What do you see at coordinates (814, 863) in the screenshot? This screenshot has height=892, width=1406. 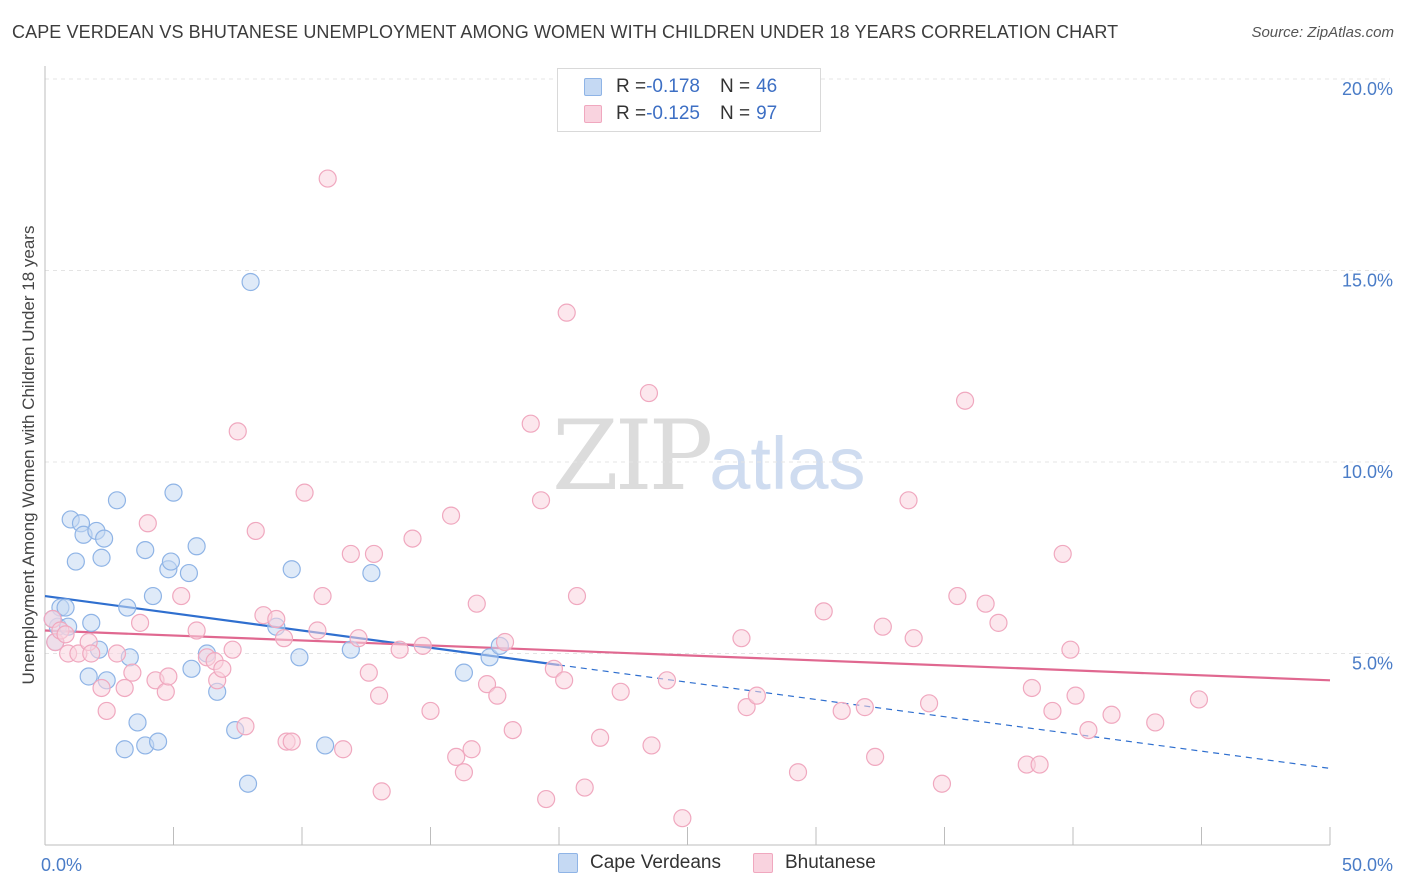 I see `legend-item-bhutanese: Bhutanese` at bounding box center [814, 863].